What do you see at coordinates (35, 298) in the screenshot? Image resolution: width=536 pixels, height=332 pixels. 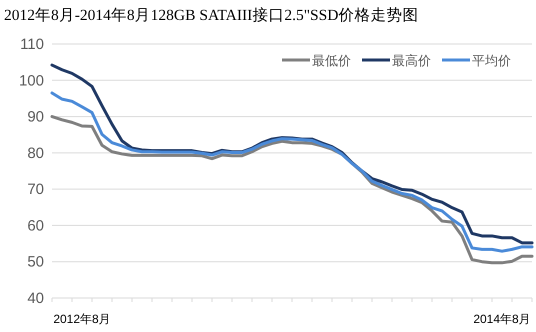 I see `y-tick-label: 40` at bounding box center [35, 298].